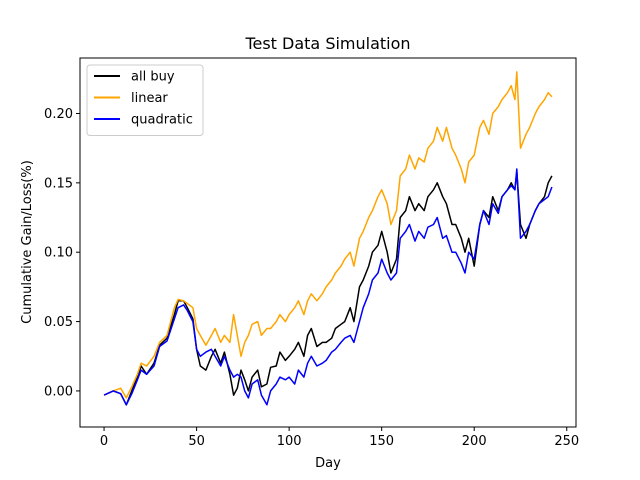  I want to click on y-tick-label: 0.10, so click(58, 253).